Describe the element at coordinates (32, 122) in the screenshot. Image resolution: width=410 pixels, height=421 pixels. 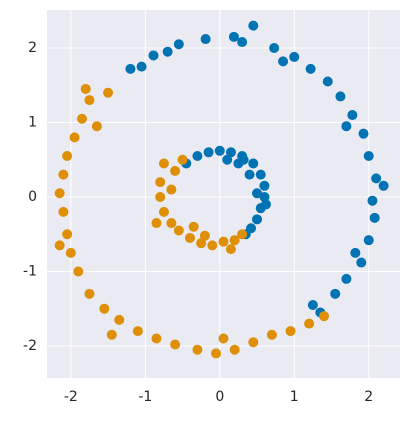
I see `y-tick-label: 1` at that location.